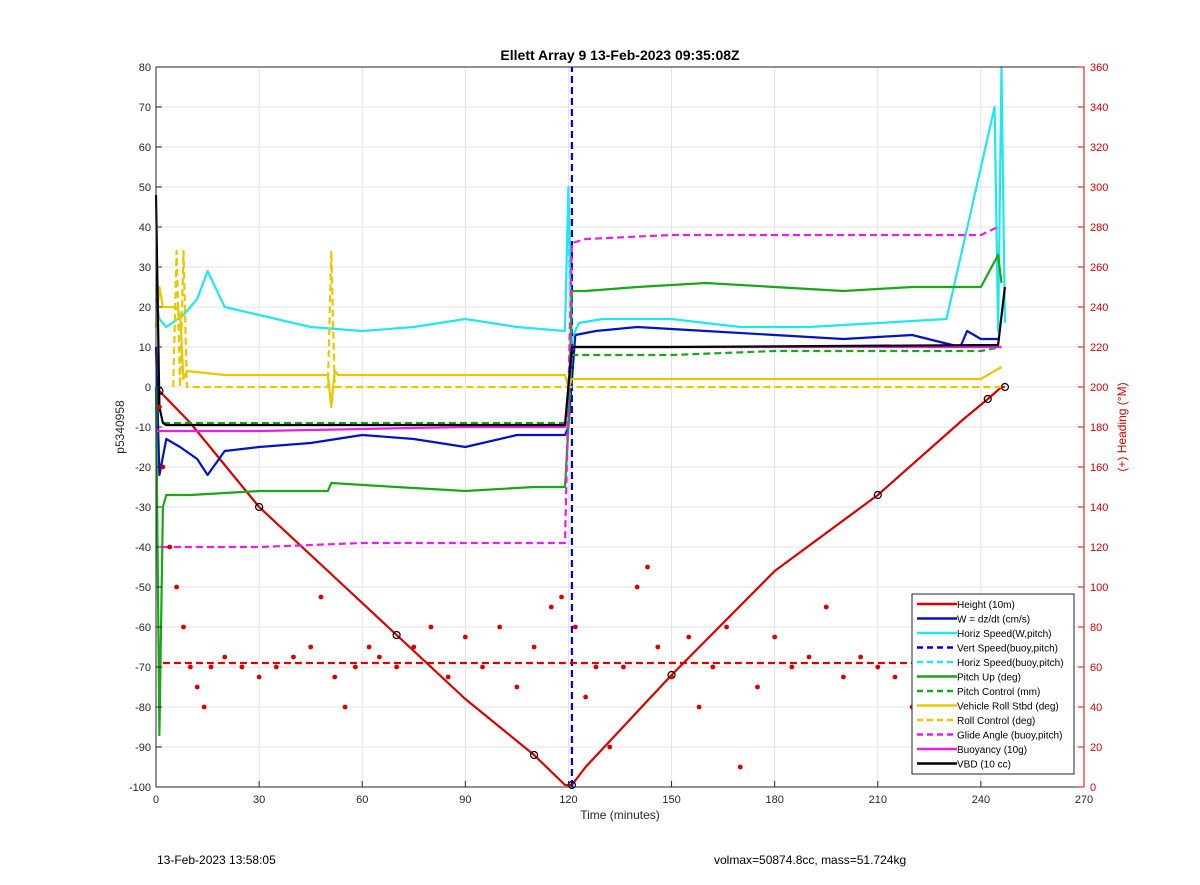 This screenshot has width=1200, height=885. I want to click on x-tick-label: 90, so click(465, 800).